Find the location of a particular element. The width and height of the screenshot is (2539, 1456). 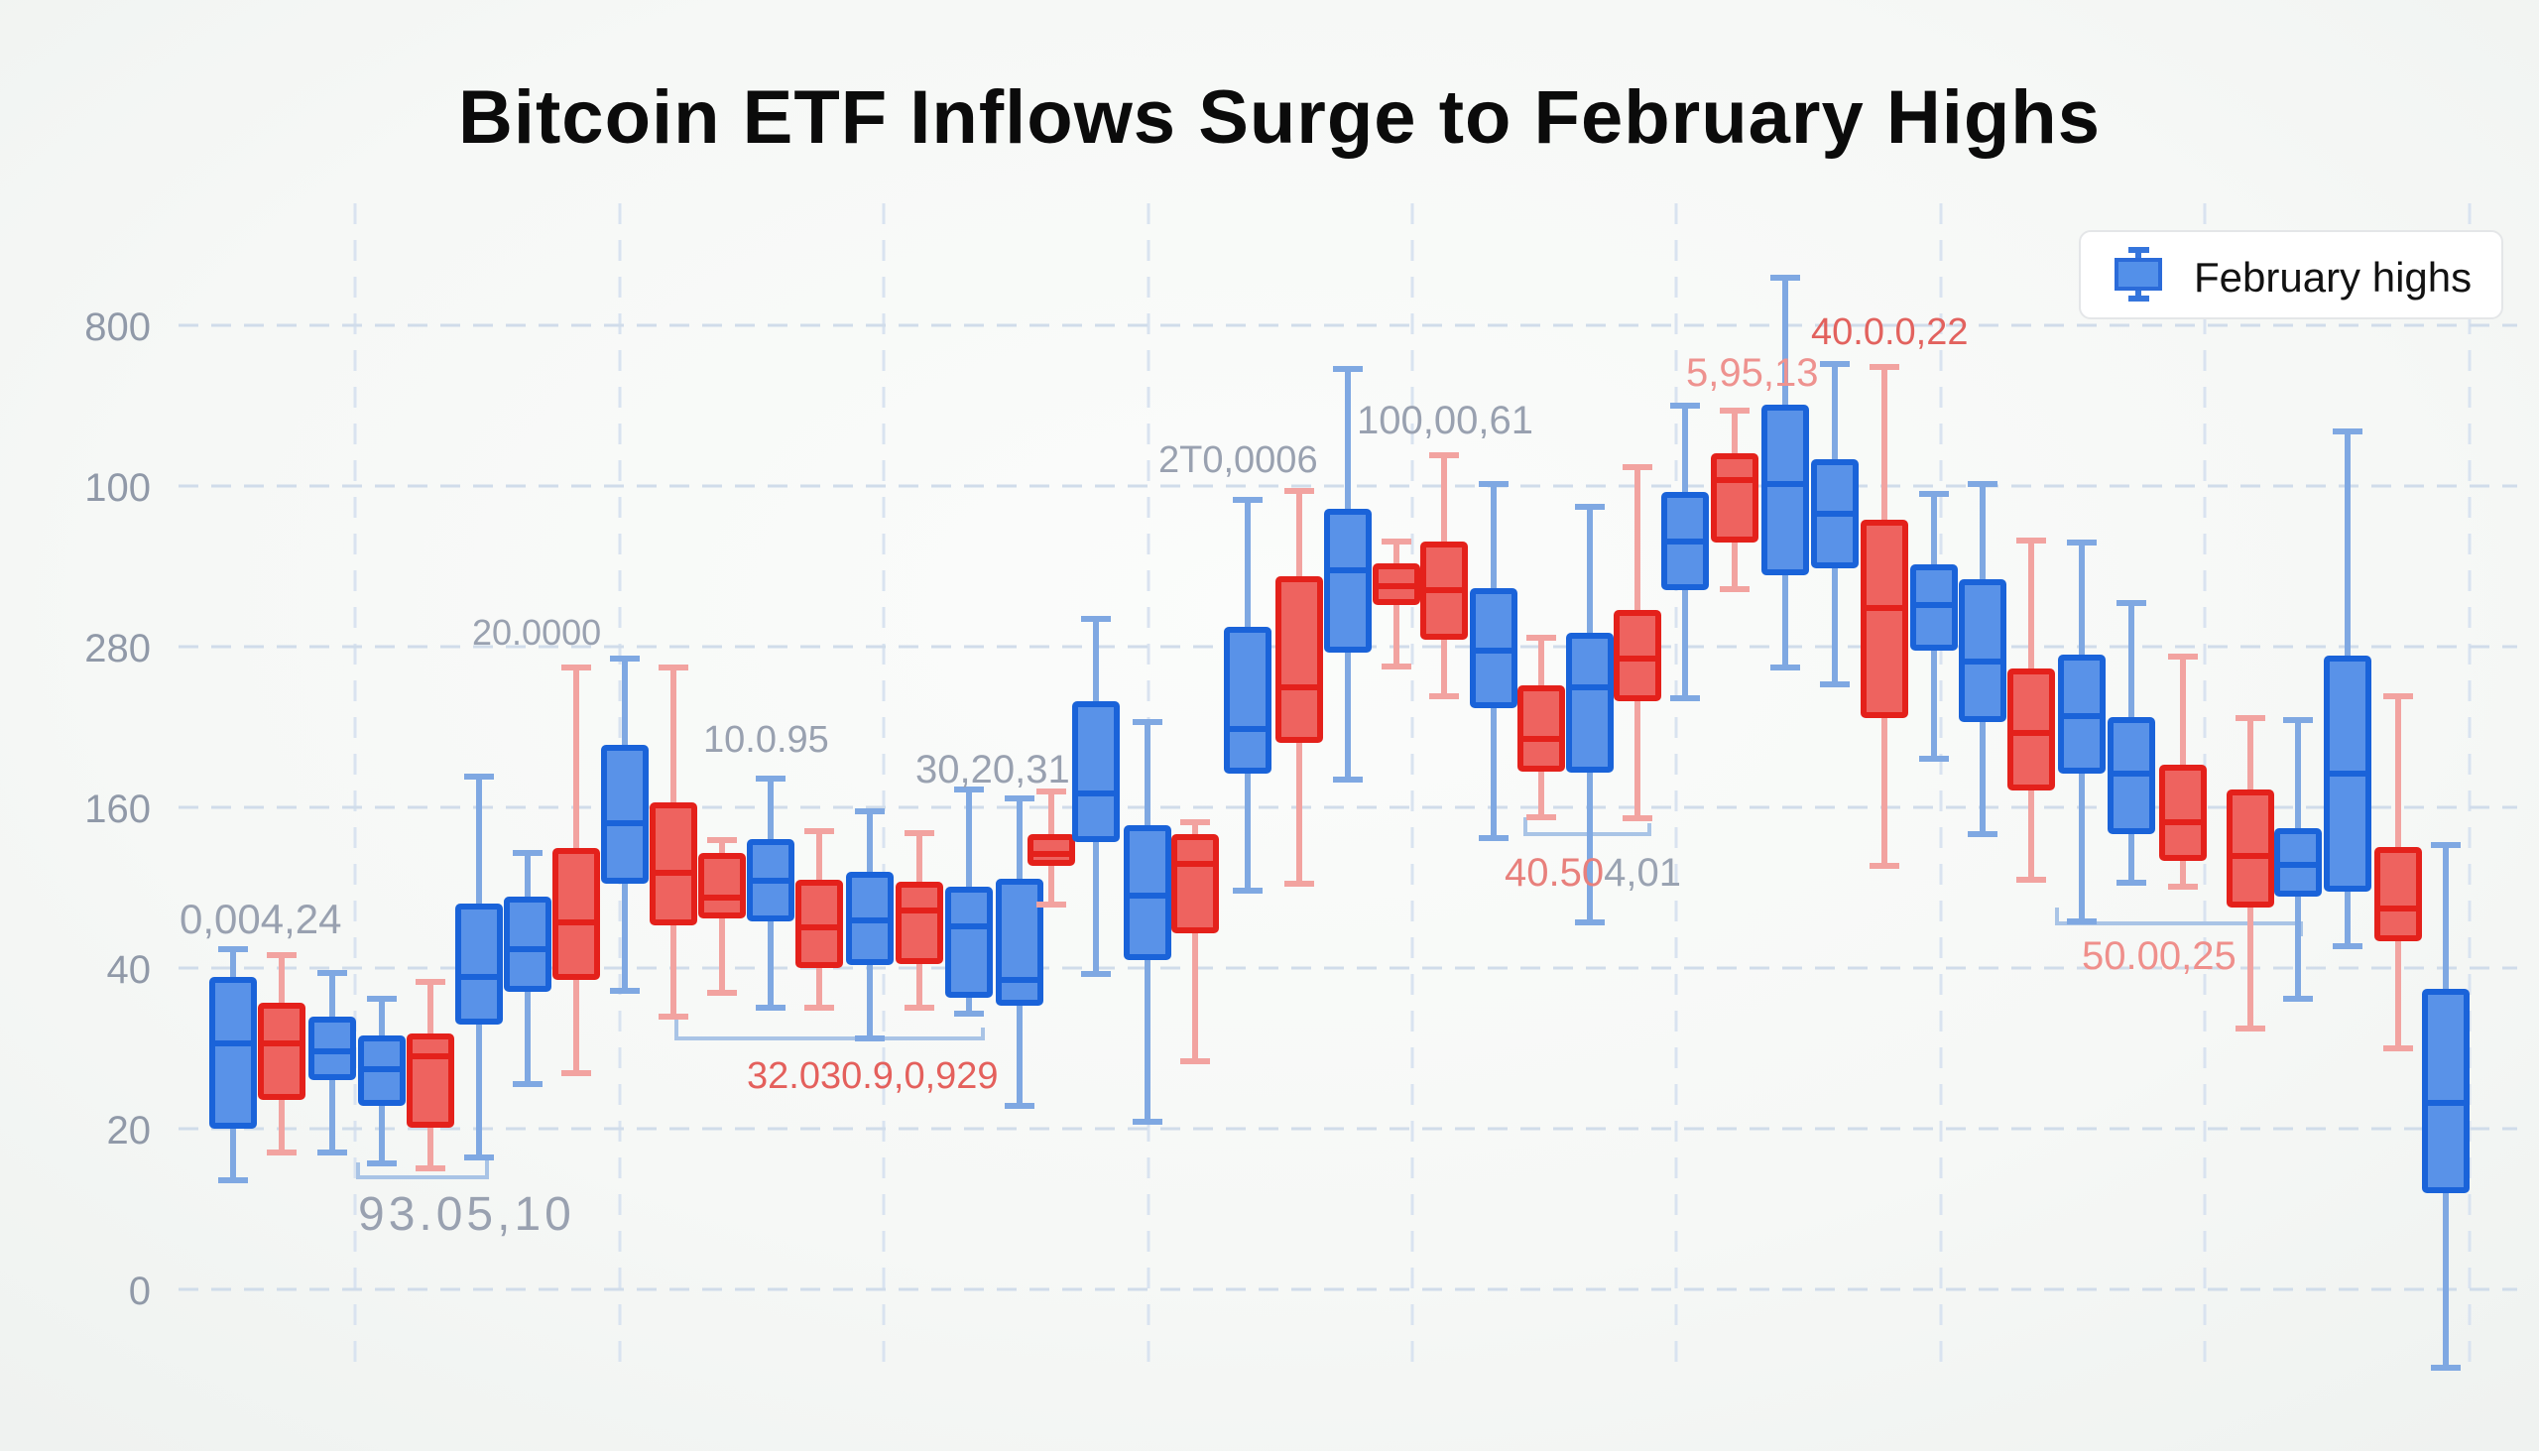

svg-text: February highs is located at coordinates (2333, 277).